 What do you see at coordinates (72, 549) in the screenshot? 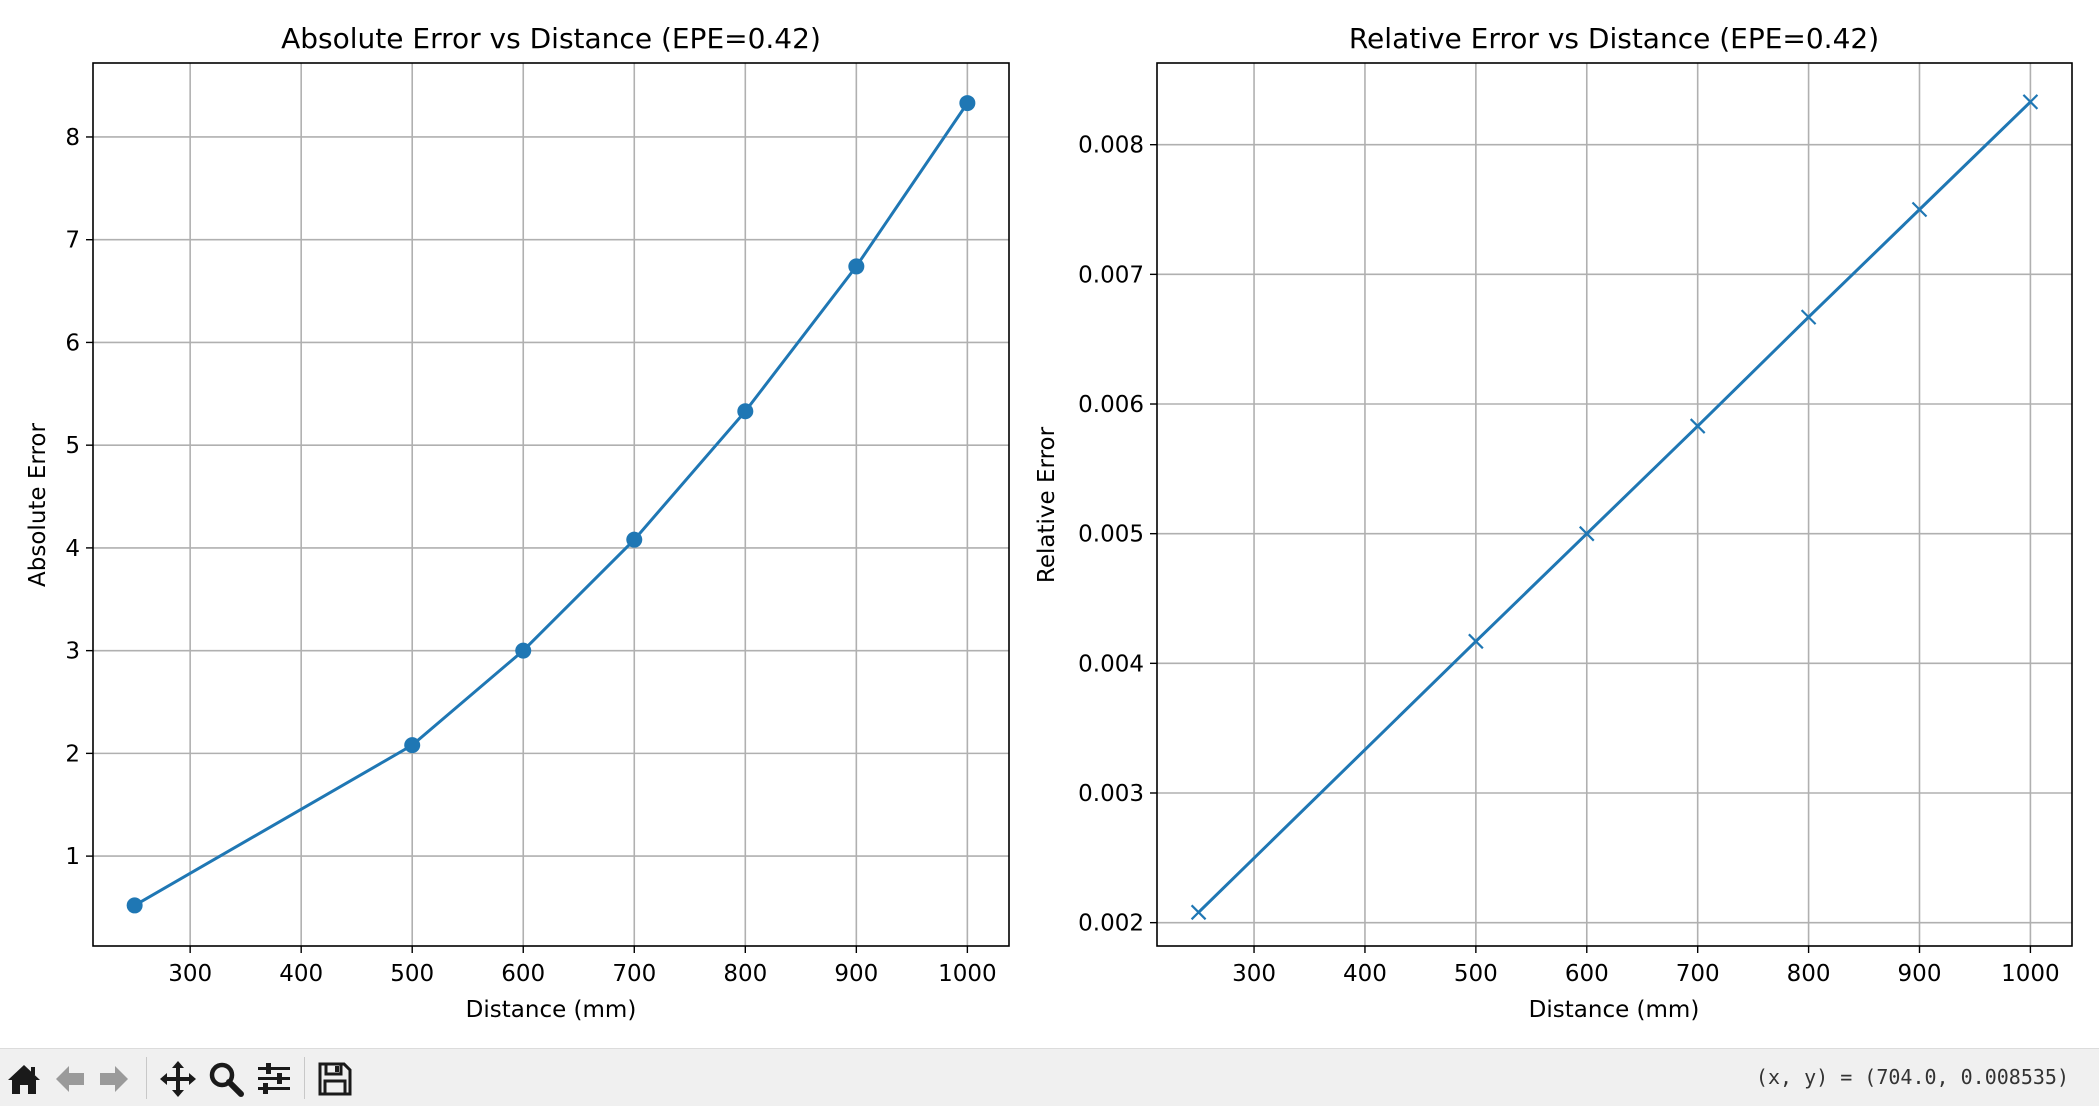
I see `y-tick-label: 4` at bounding box center [72, 549].